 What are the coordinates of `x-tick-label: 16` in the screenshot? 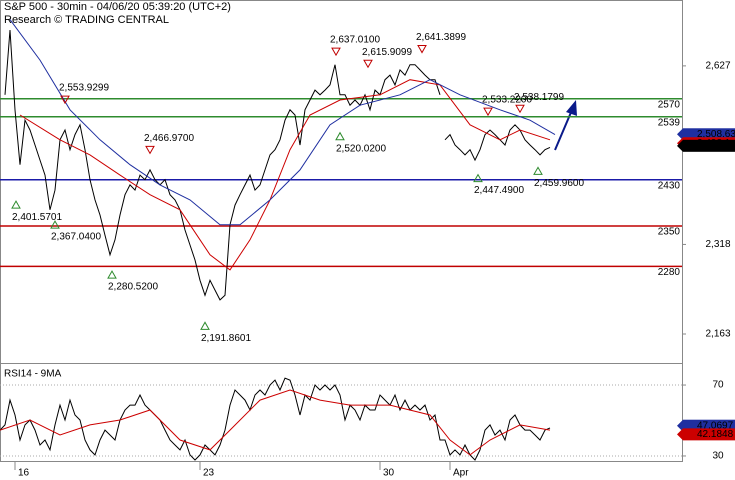 It's located at (24, 473).